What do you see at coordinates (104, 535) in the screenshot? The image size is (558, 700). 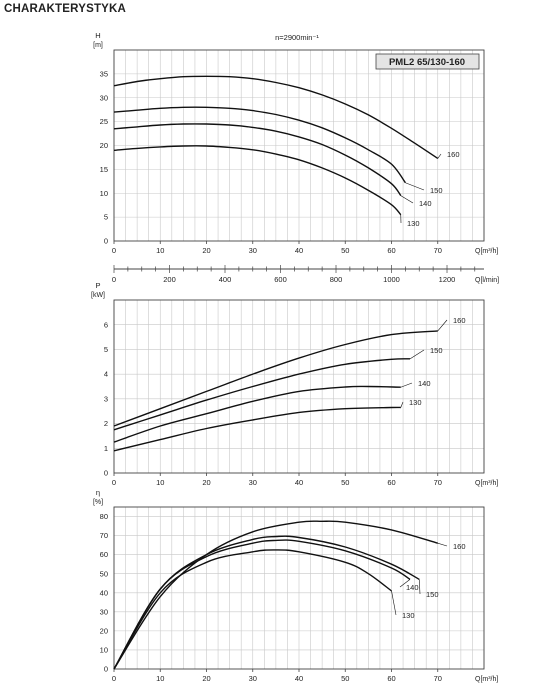 I see `y-tick-label: 70` at bounding box center [104, 535].